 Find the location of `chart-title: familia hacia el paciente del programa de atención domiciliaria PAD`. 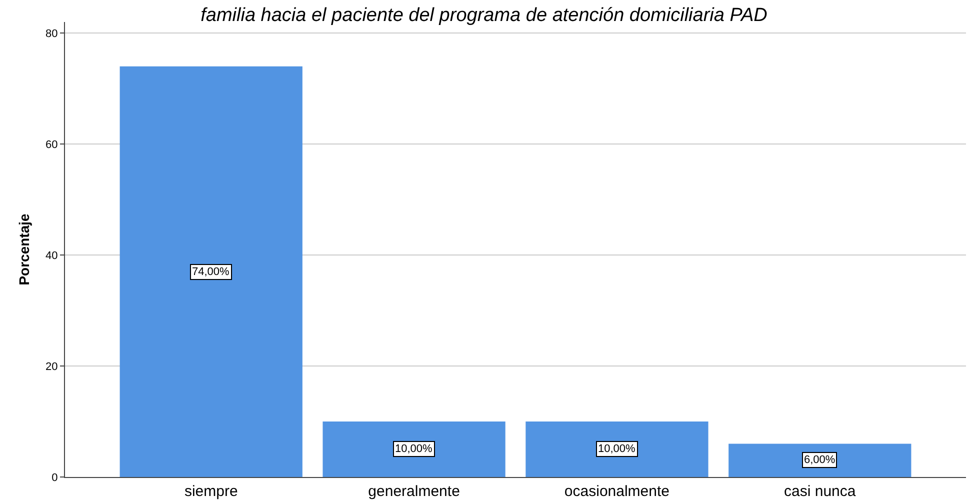

chart-title: familia hacia el paciente del programa de atención domiciliaria PAD is located at coordinates (484, 15).